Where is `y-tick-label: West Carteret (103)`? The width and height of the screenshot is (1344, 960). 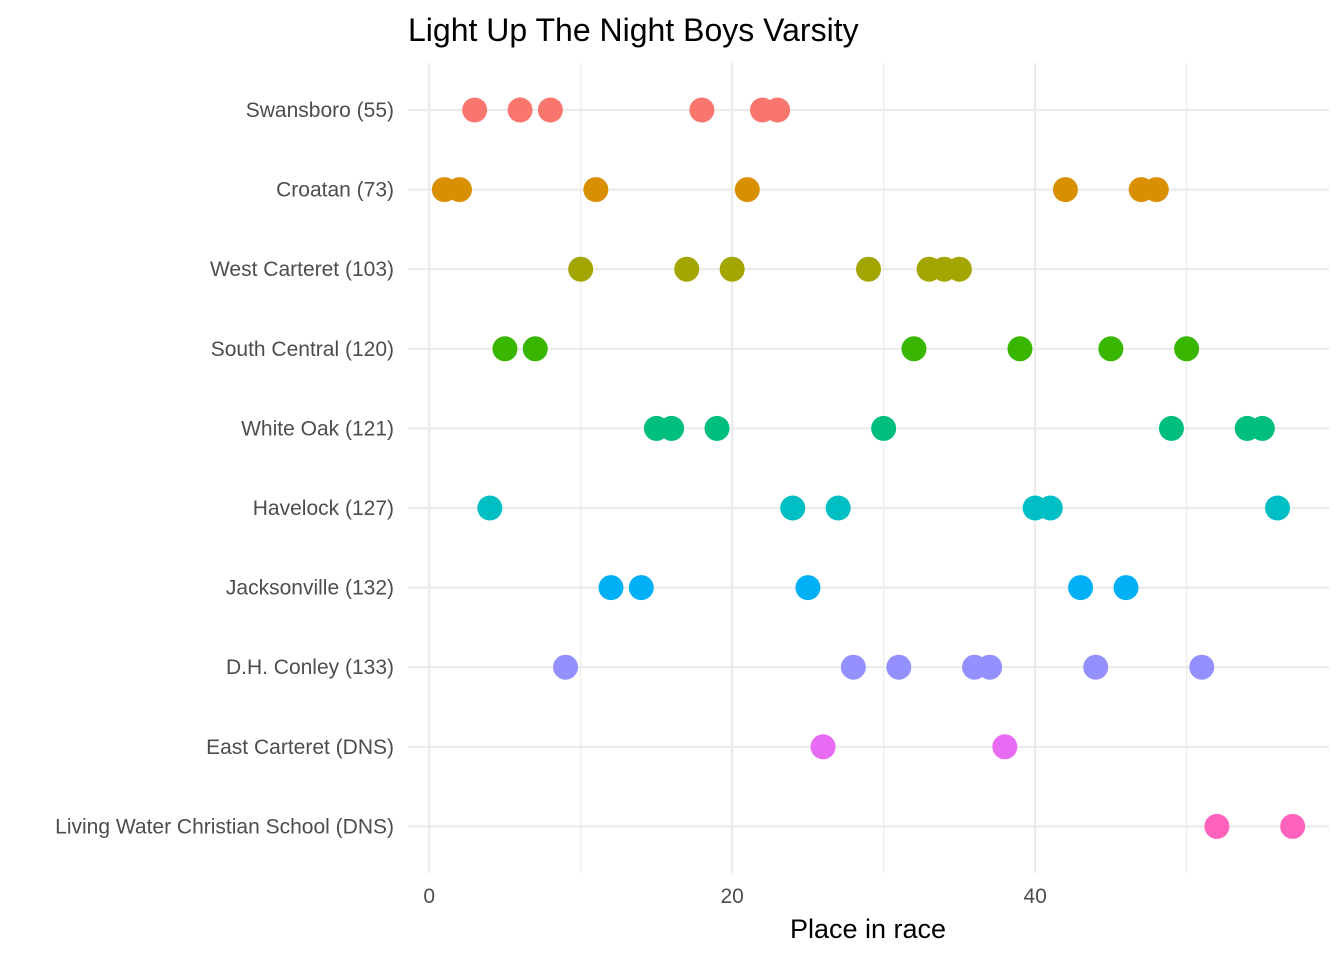 y-tick-label: West Carteret (103) is located at coordinates (302, 269).